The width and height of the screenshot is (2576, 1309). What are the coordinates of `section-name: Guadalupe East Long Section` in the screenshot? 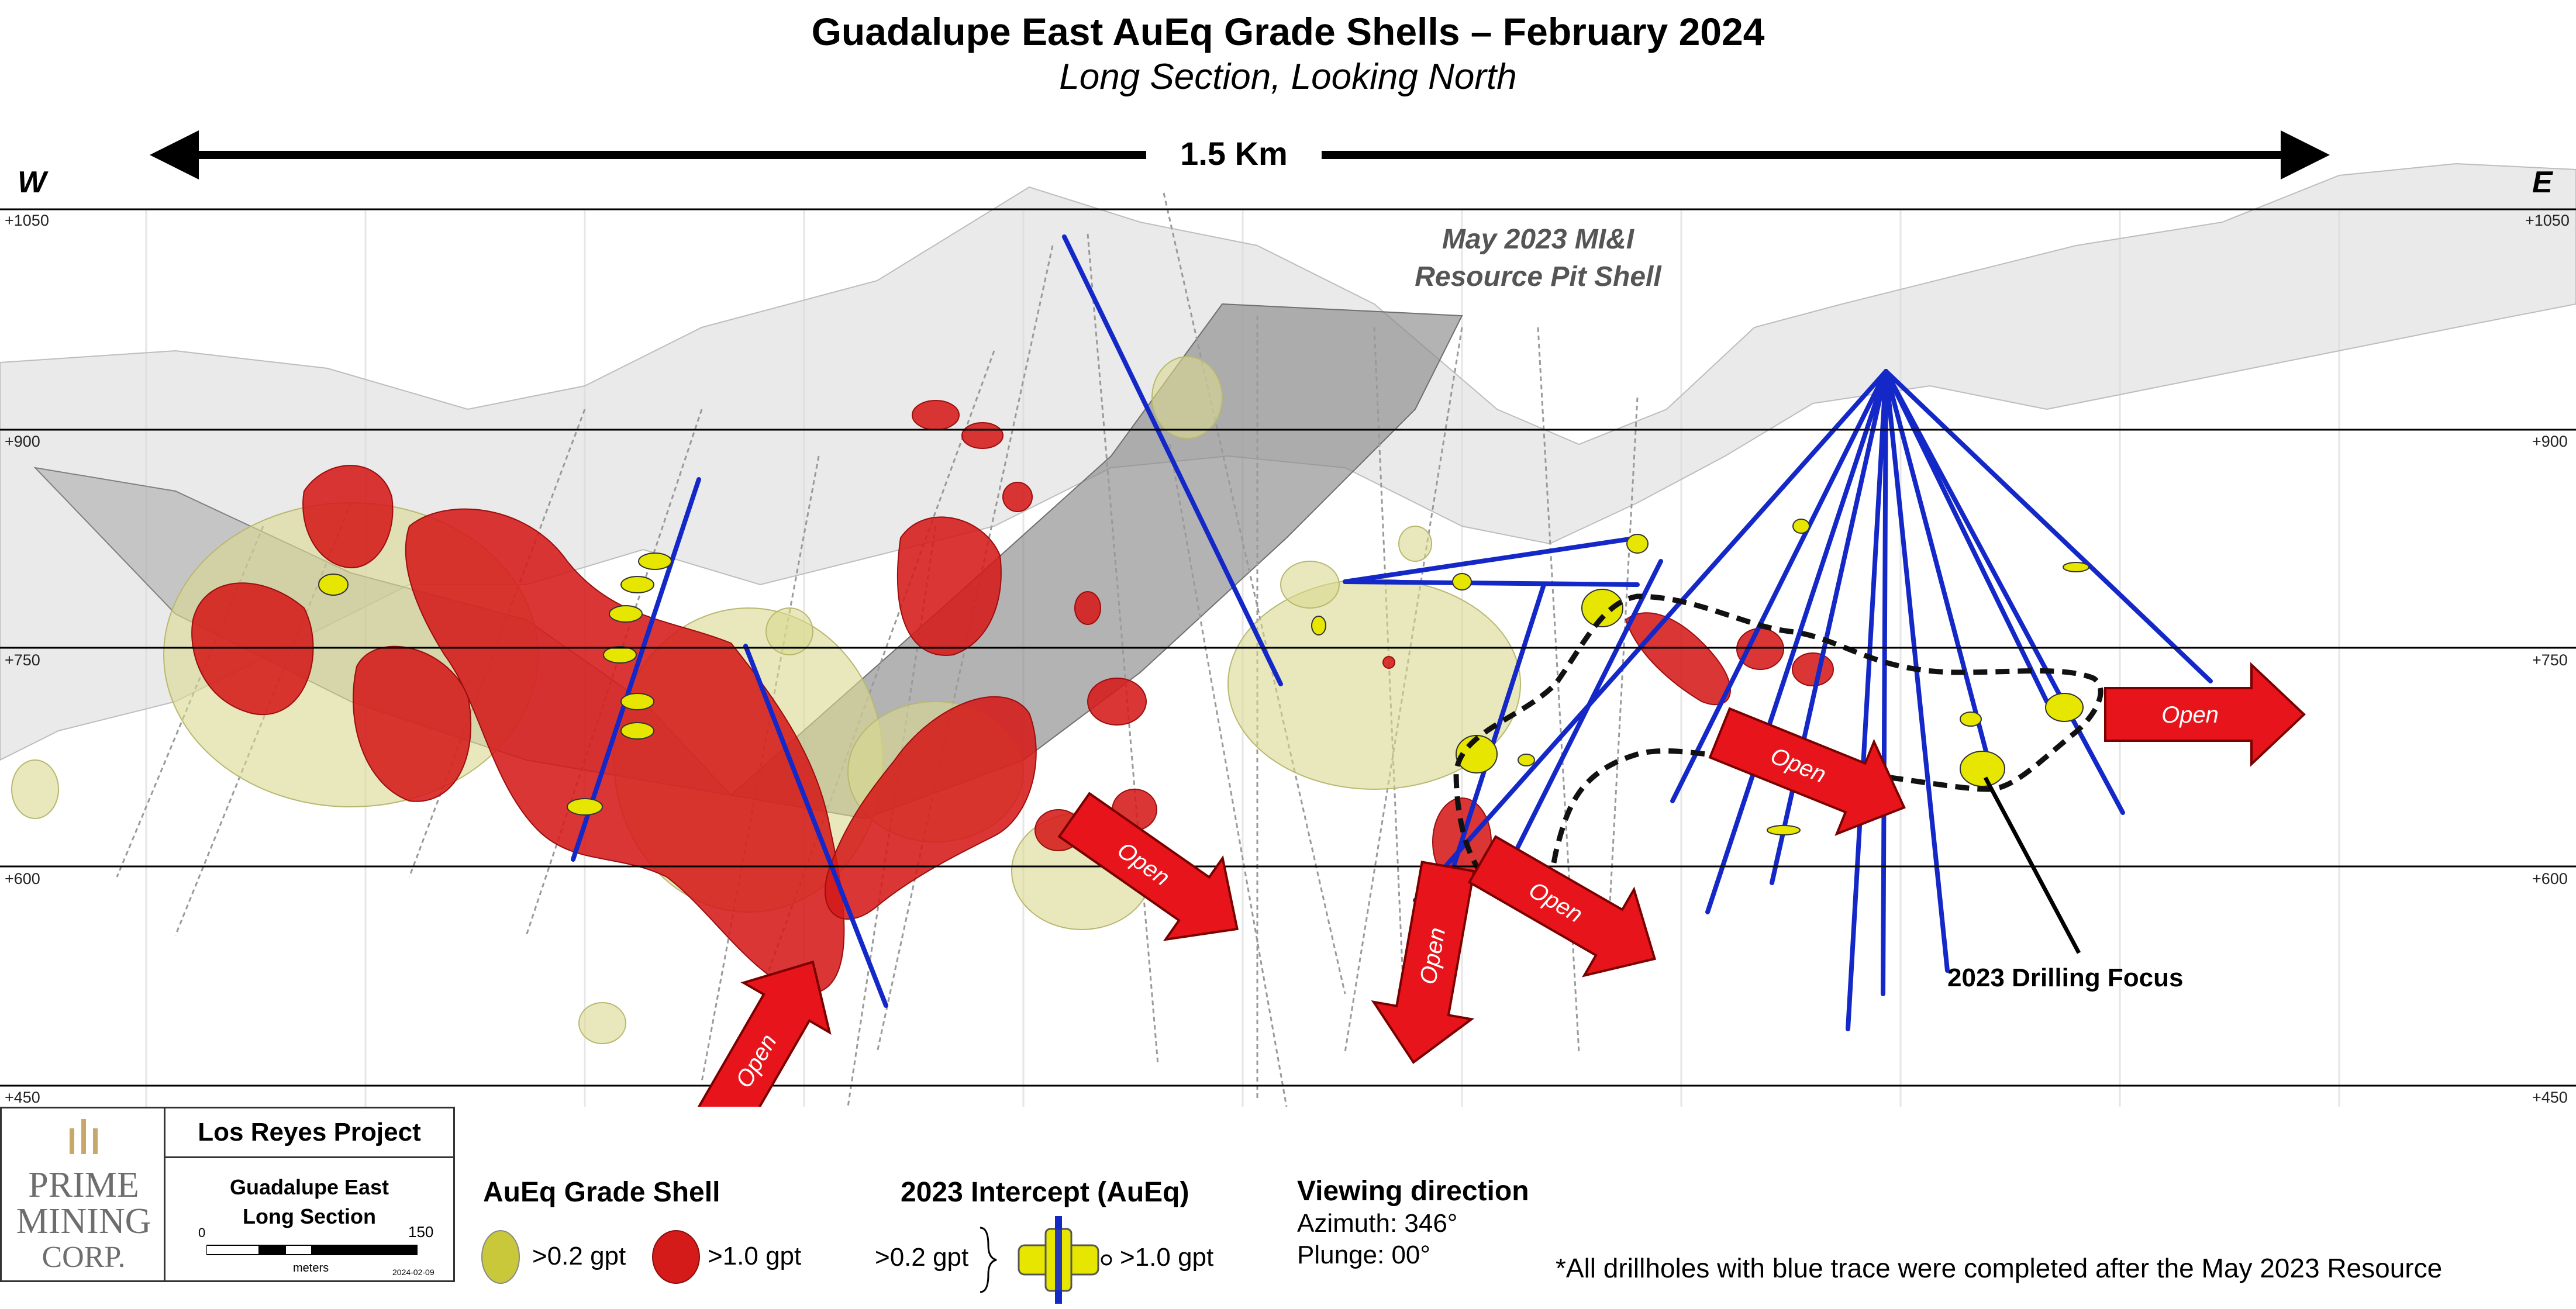 It's located at (309, 1202).